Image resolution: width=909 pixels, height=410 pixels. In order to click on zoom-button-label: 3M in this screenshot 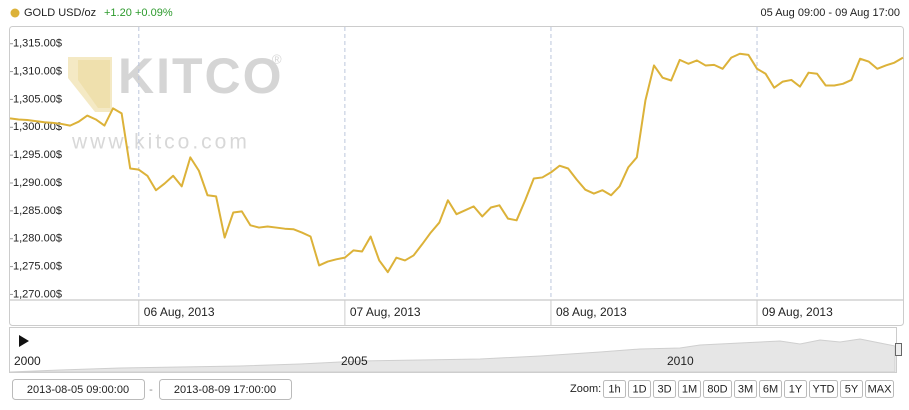, I will do `click(745, 389)`.